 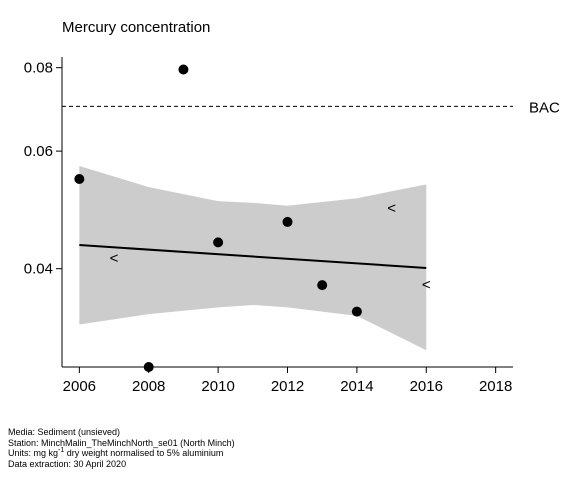 What do you see at coordinates (218, 242) in the screenshot?
I see `data-point-2010` at bounding box center [218, 242].